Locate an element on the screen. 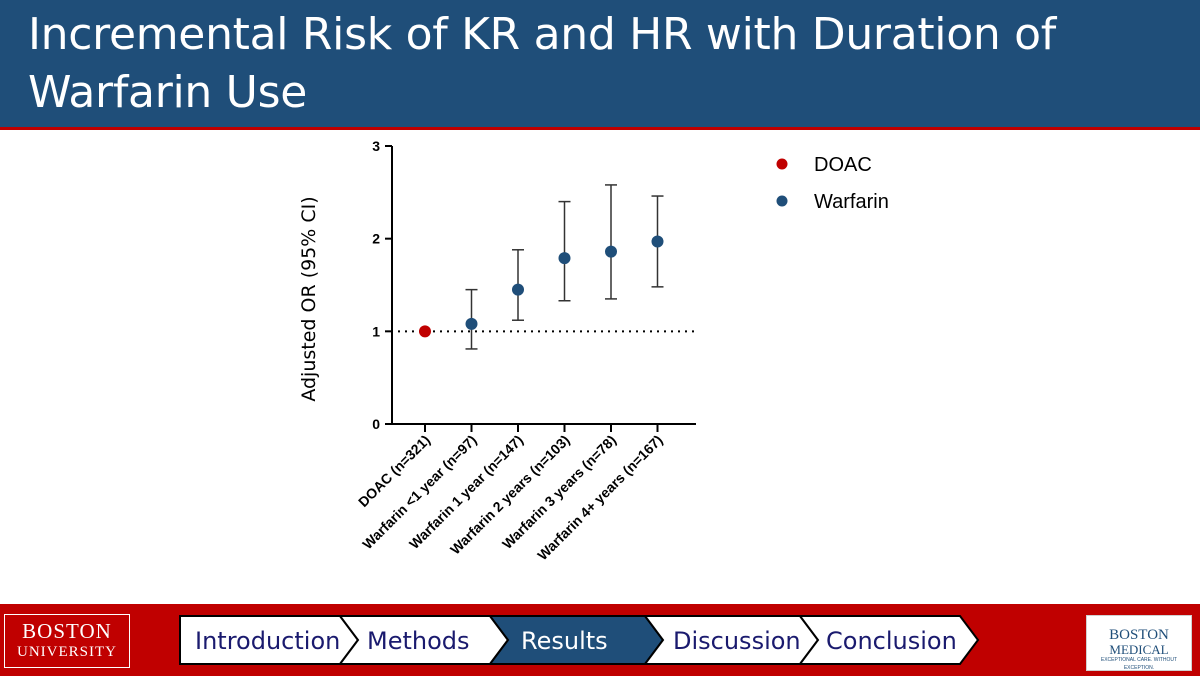  y-axis-title: Adjusted OR (95% CI) is located at coordinates (309, 298).